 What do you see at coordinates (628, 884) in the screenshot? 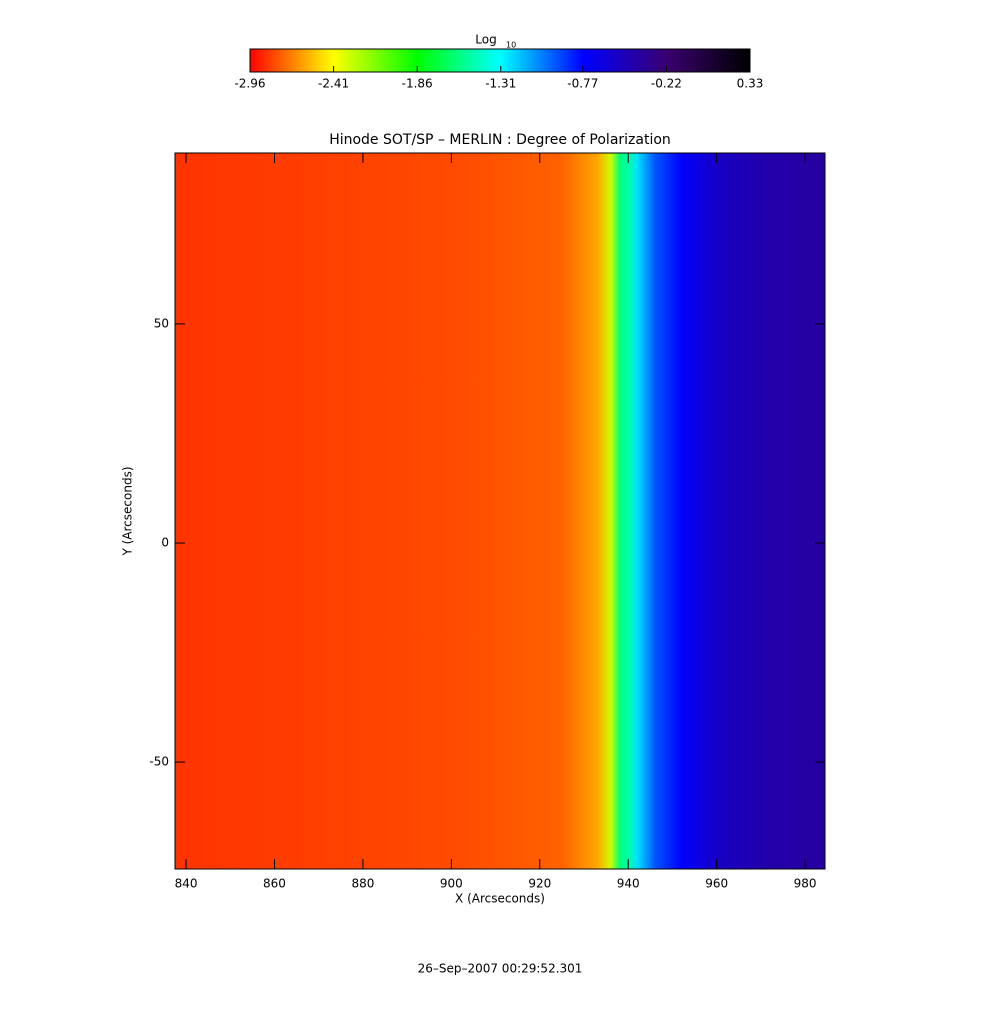
I see `x-tick-label: 940` at bounding box center [628, 884].